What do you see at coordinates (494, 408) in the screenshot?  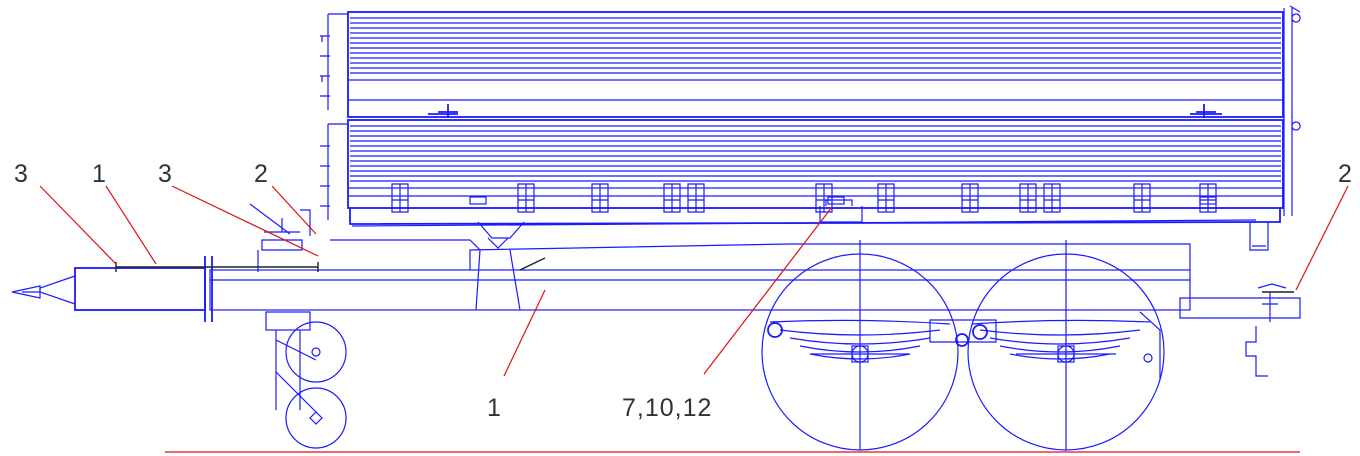 I see `callout-1-lower: 1` at bounding box center [494, 408].